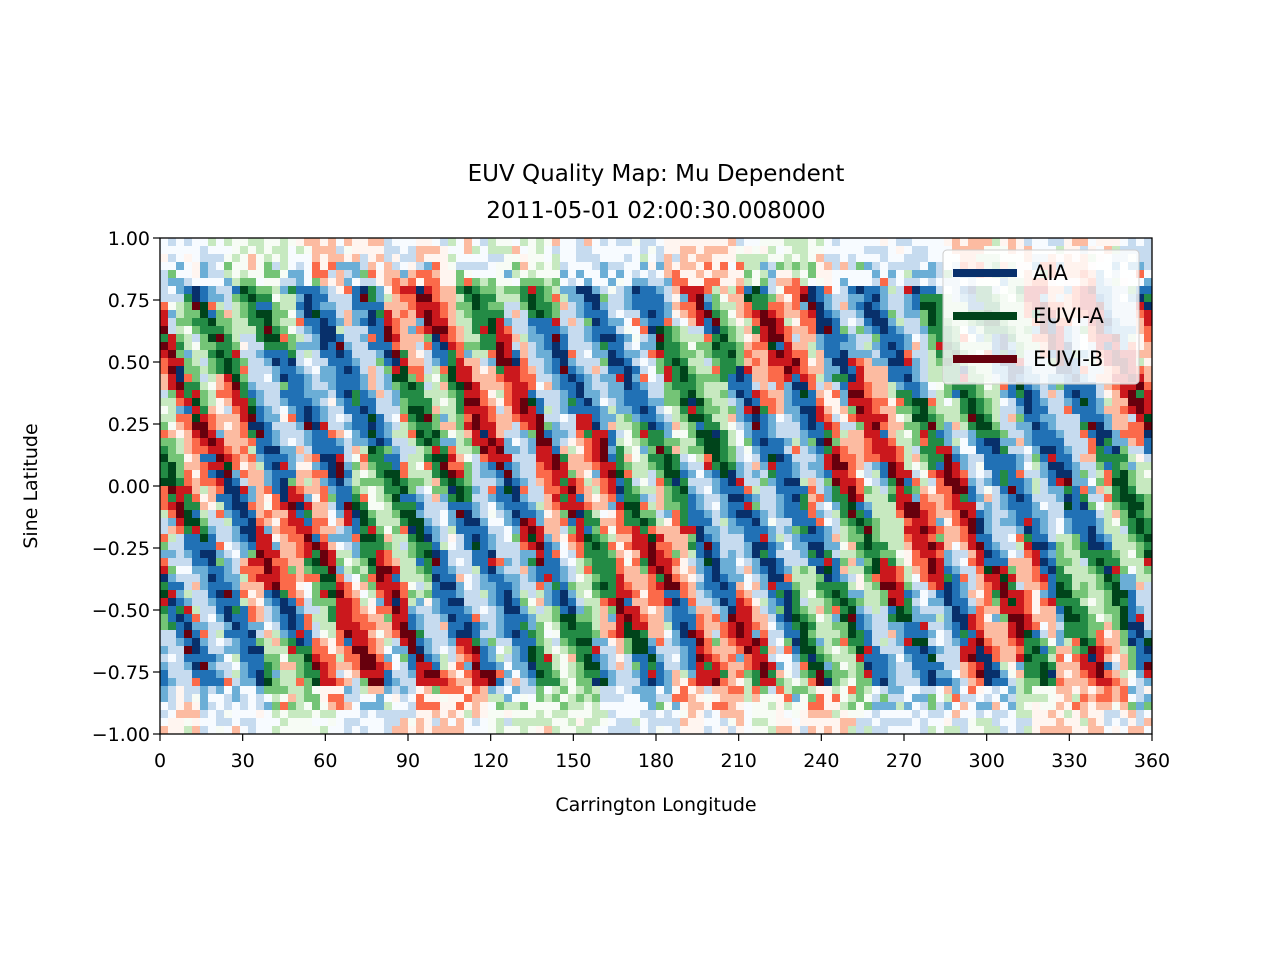 This screenshot has width=1280, height=960. I want to click on y-tick-label: 1.00, so click(129, 239).